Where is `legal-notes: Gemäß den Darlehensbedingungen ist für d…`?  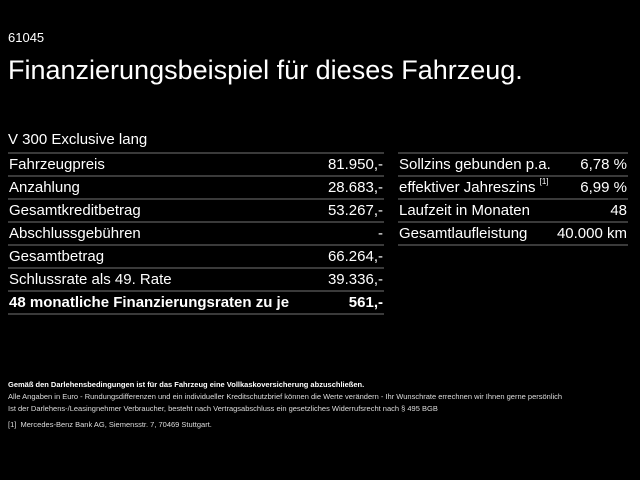
legal-notes: Gemäß den Darlehensbedingungen ist für d… is located at coordinates (320, 405).